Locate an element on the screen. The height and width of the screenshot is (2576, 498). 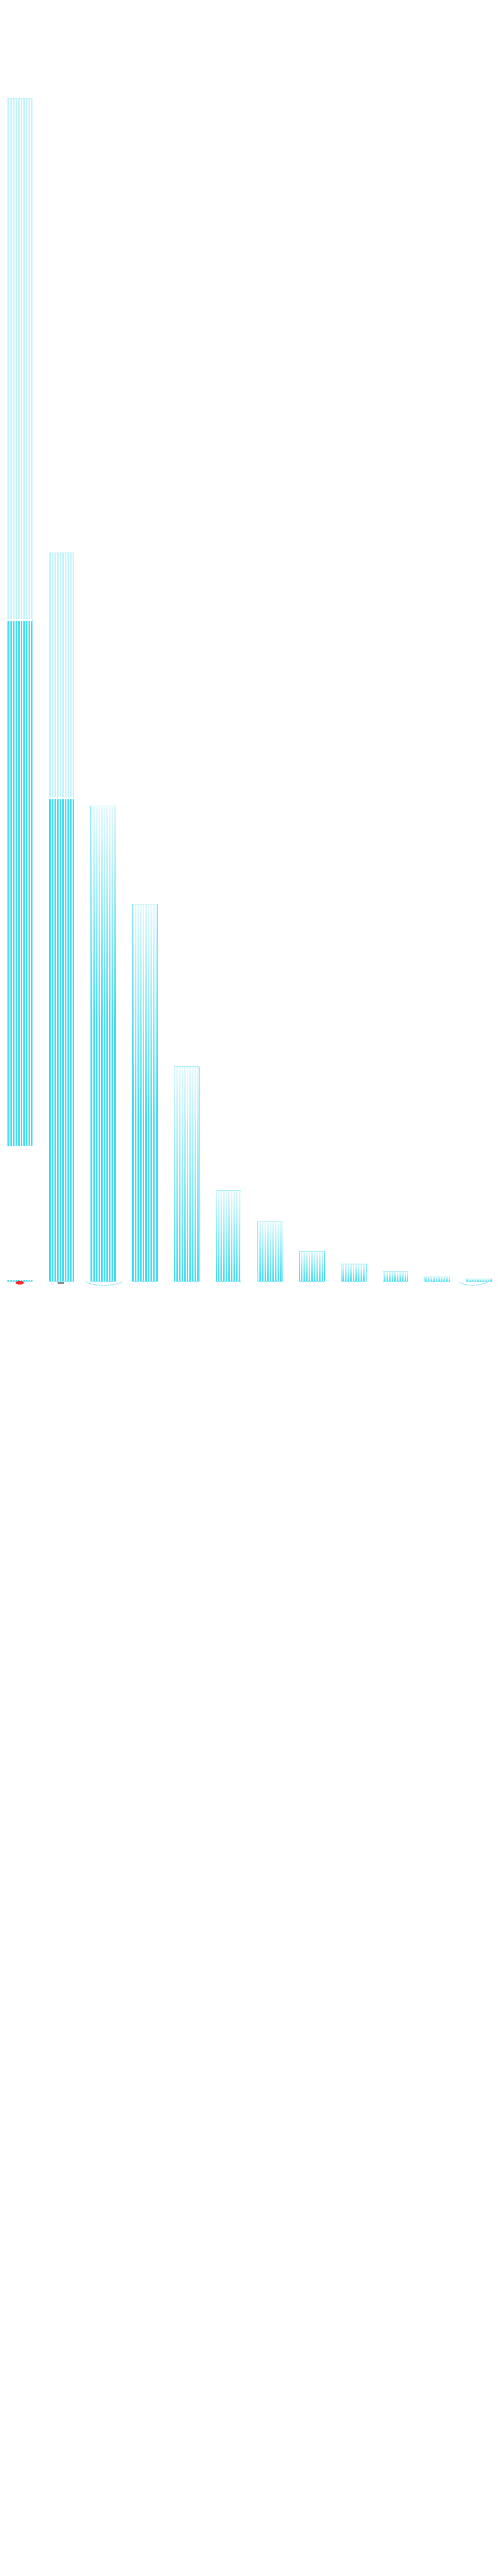
bar-1-gap is located at coordinates (20, 1213).